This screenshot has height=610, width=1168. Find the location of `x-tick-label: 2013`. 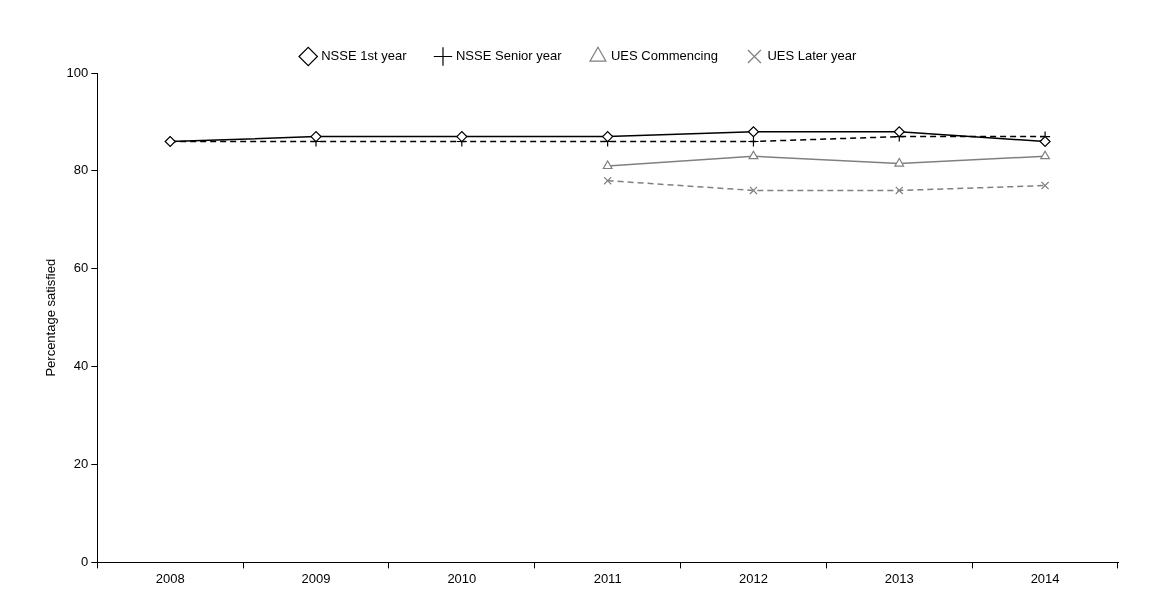

x-tick-label: 2013 is located at coordinates (899, 578).